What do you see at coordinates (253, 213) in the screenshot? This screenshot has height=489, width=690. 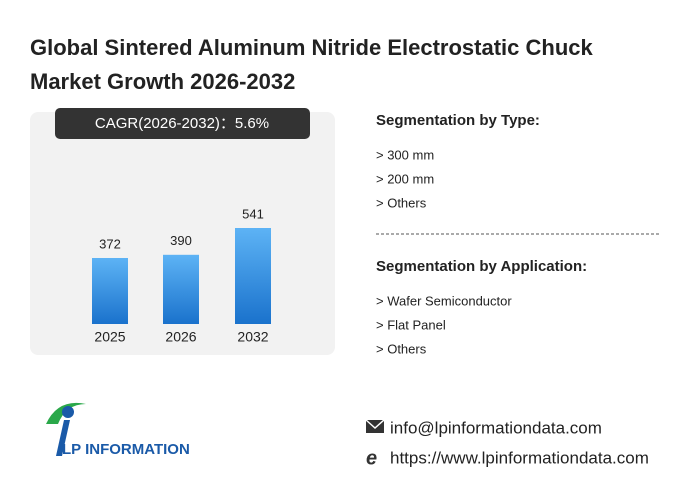 I see `value-label: 541` at bounding box center [253, 213].